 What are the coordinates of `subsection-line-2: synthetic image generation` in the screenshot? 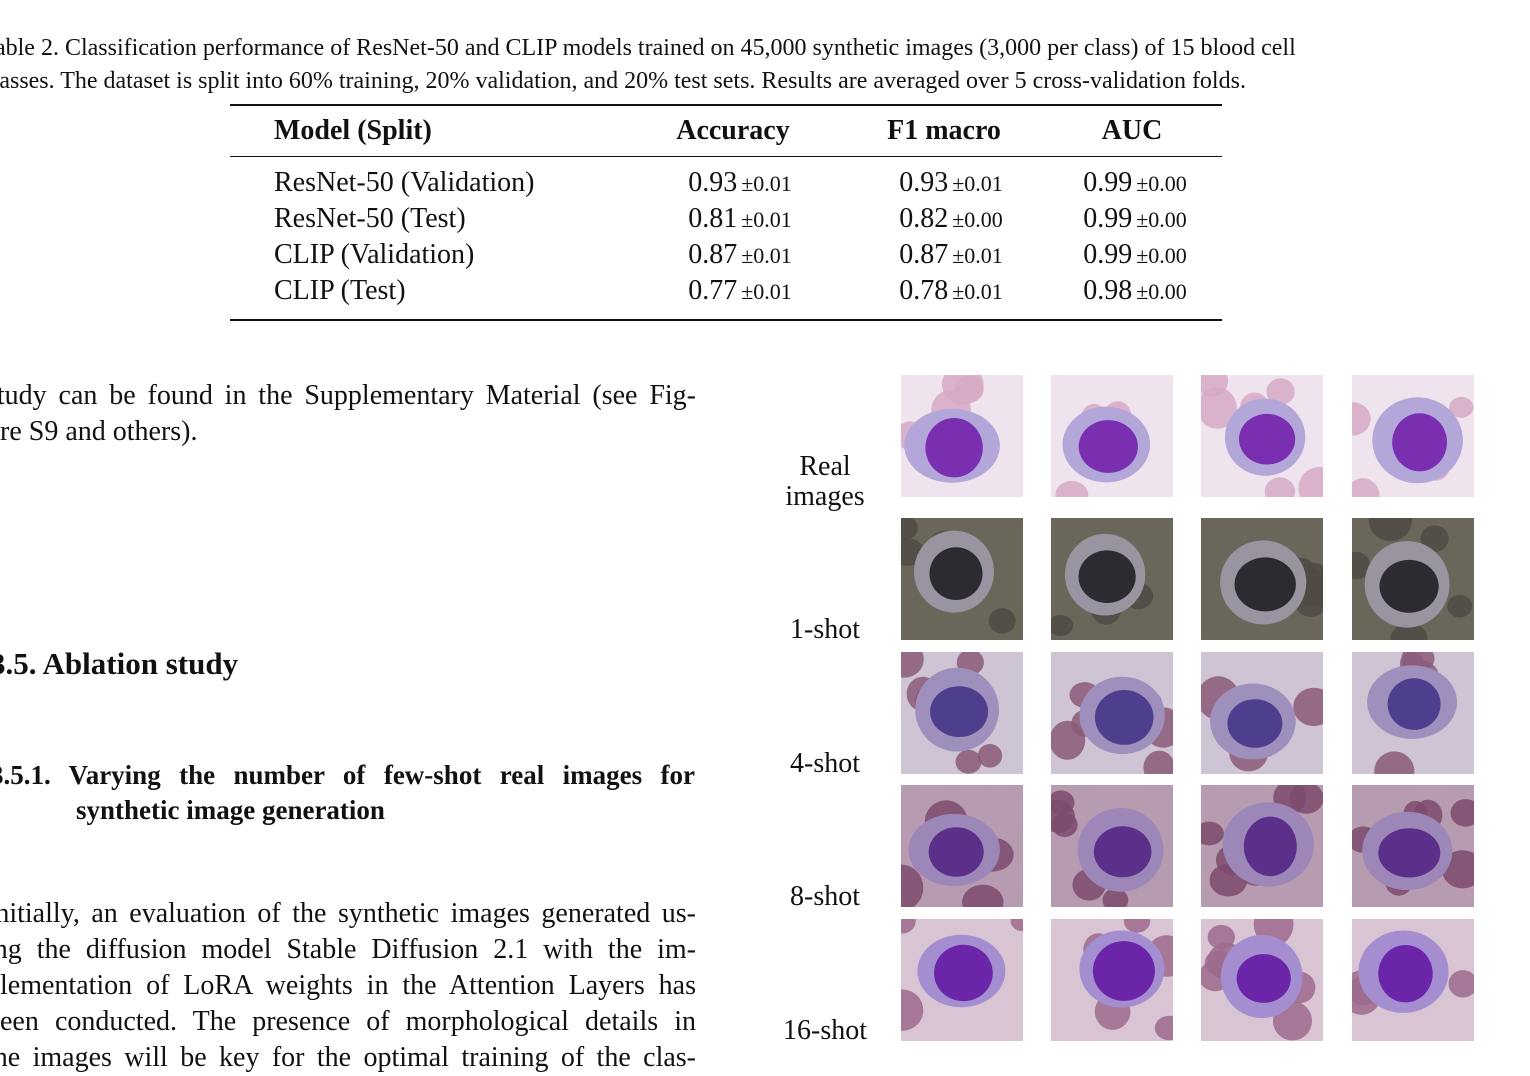 It's located at (230, 810).